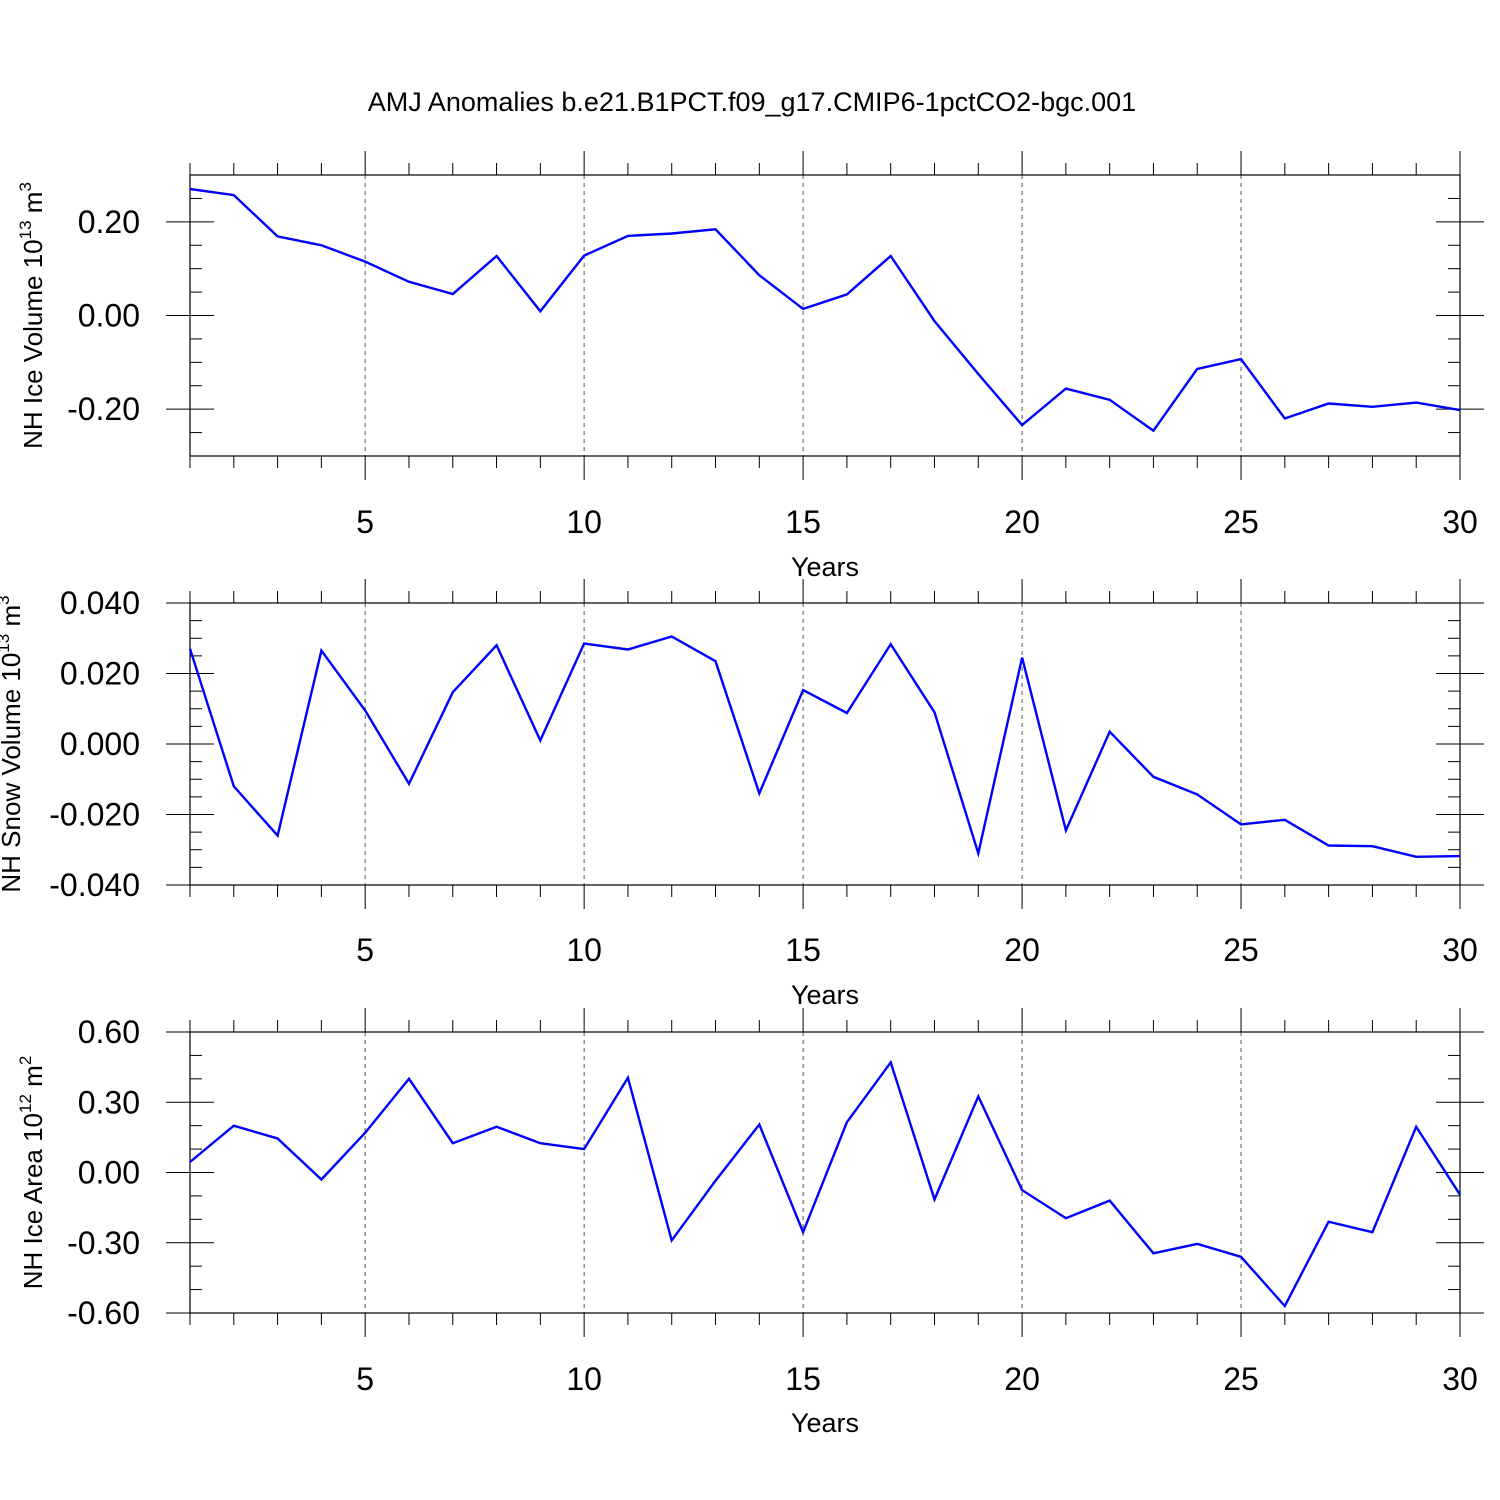 This screenshot has height=1500, width=1500. What do you see at coordinates (94, 885) in the screenshot?
I see `y-tick-label: -0.040` at bounding box center [94, 885].